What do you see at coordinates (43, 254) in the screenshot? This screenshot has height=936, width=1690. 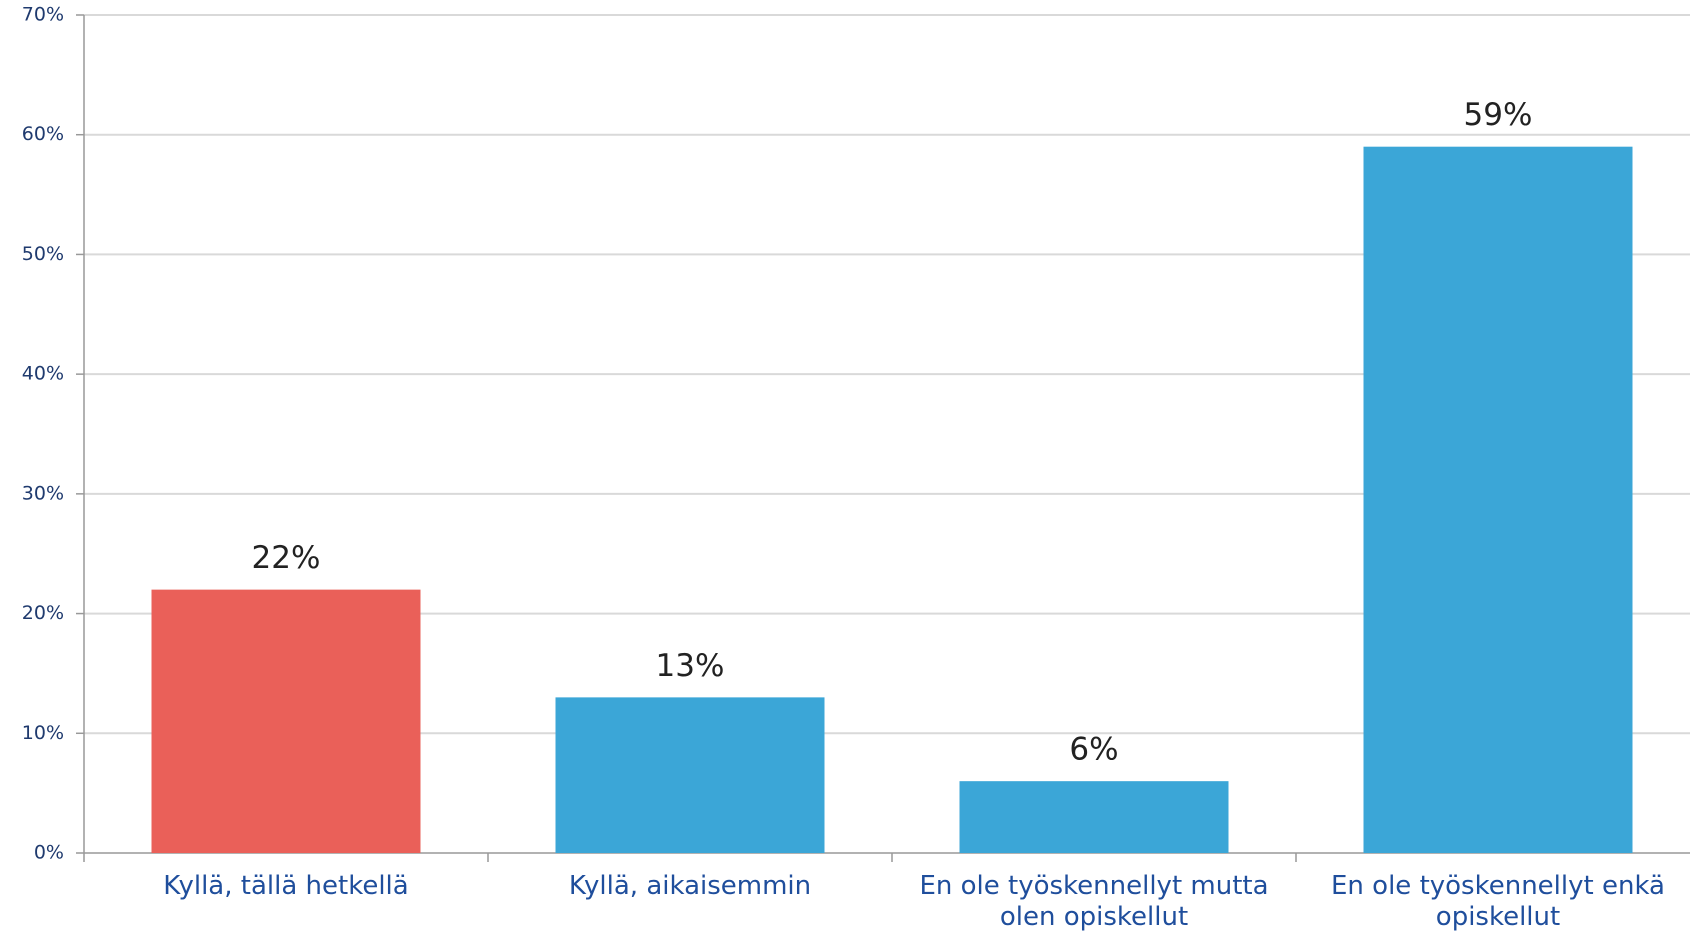 I see `y-tick-label: 50%` at bounding box center [43, 254].